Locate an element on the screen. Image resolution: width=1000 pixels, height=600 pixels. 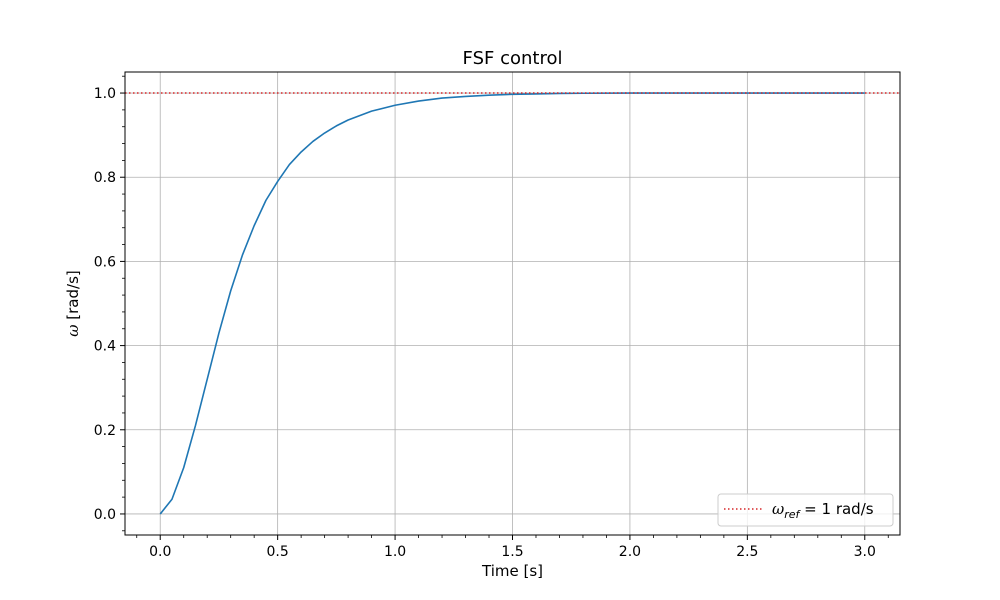
y-tick-label: 0.2 is located at coordinates (105, 431).